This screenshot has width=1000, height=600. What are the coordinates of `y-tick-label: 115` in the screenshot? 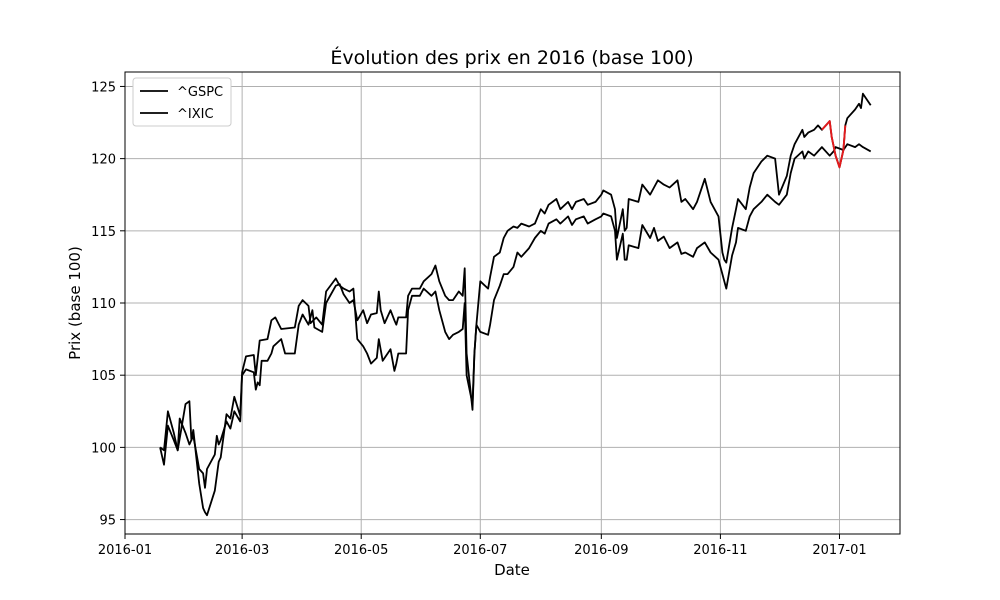 It's located at (103, 232).